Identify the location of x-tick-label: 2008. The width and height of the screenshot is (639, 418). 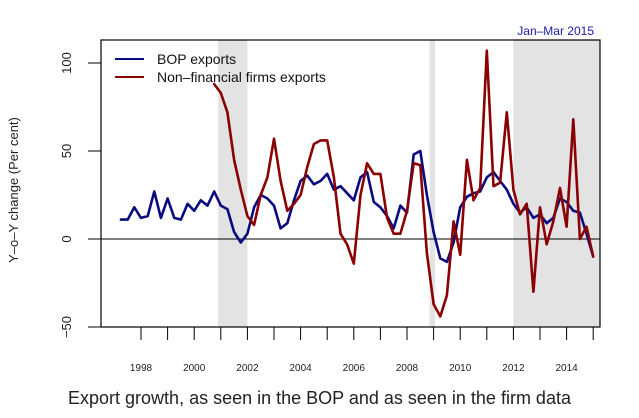
(407, 368).